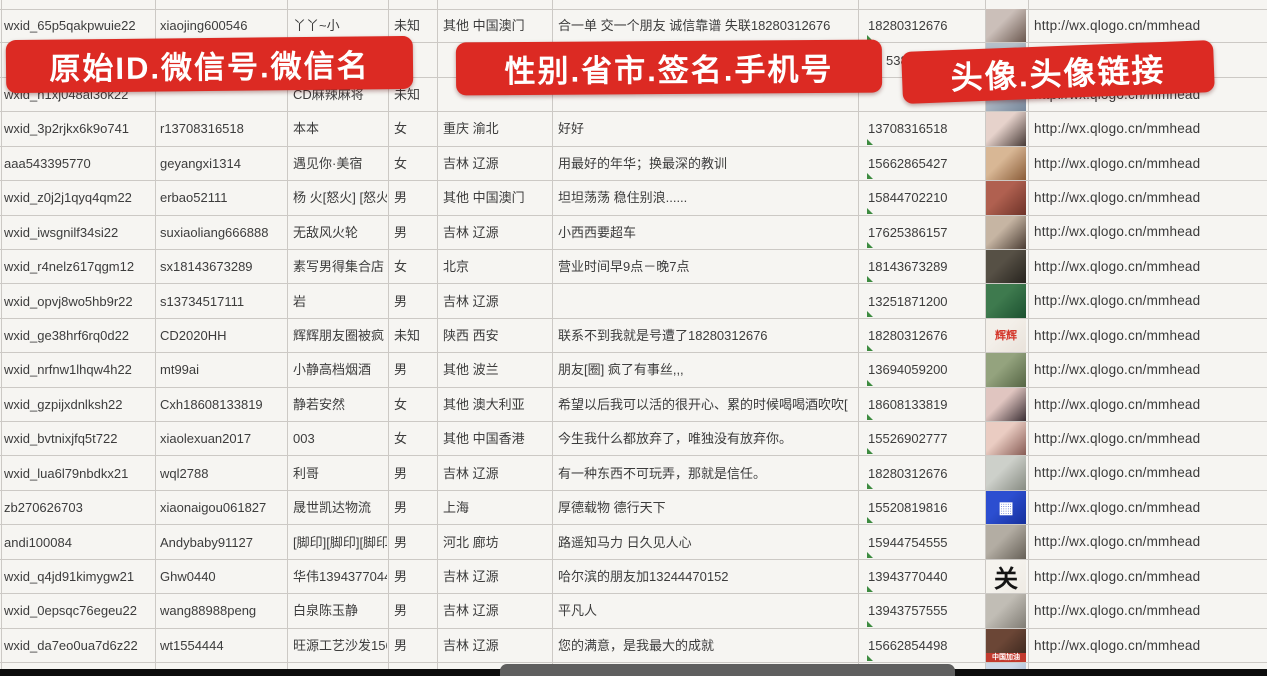 This screenshot has height=676, width=1267. Describe the element at coordinates (925, 197) in the screenshot. I see `cell-phone: 15844702210` at that location.